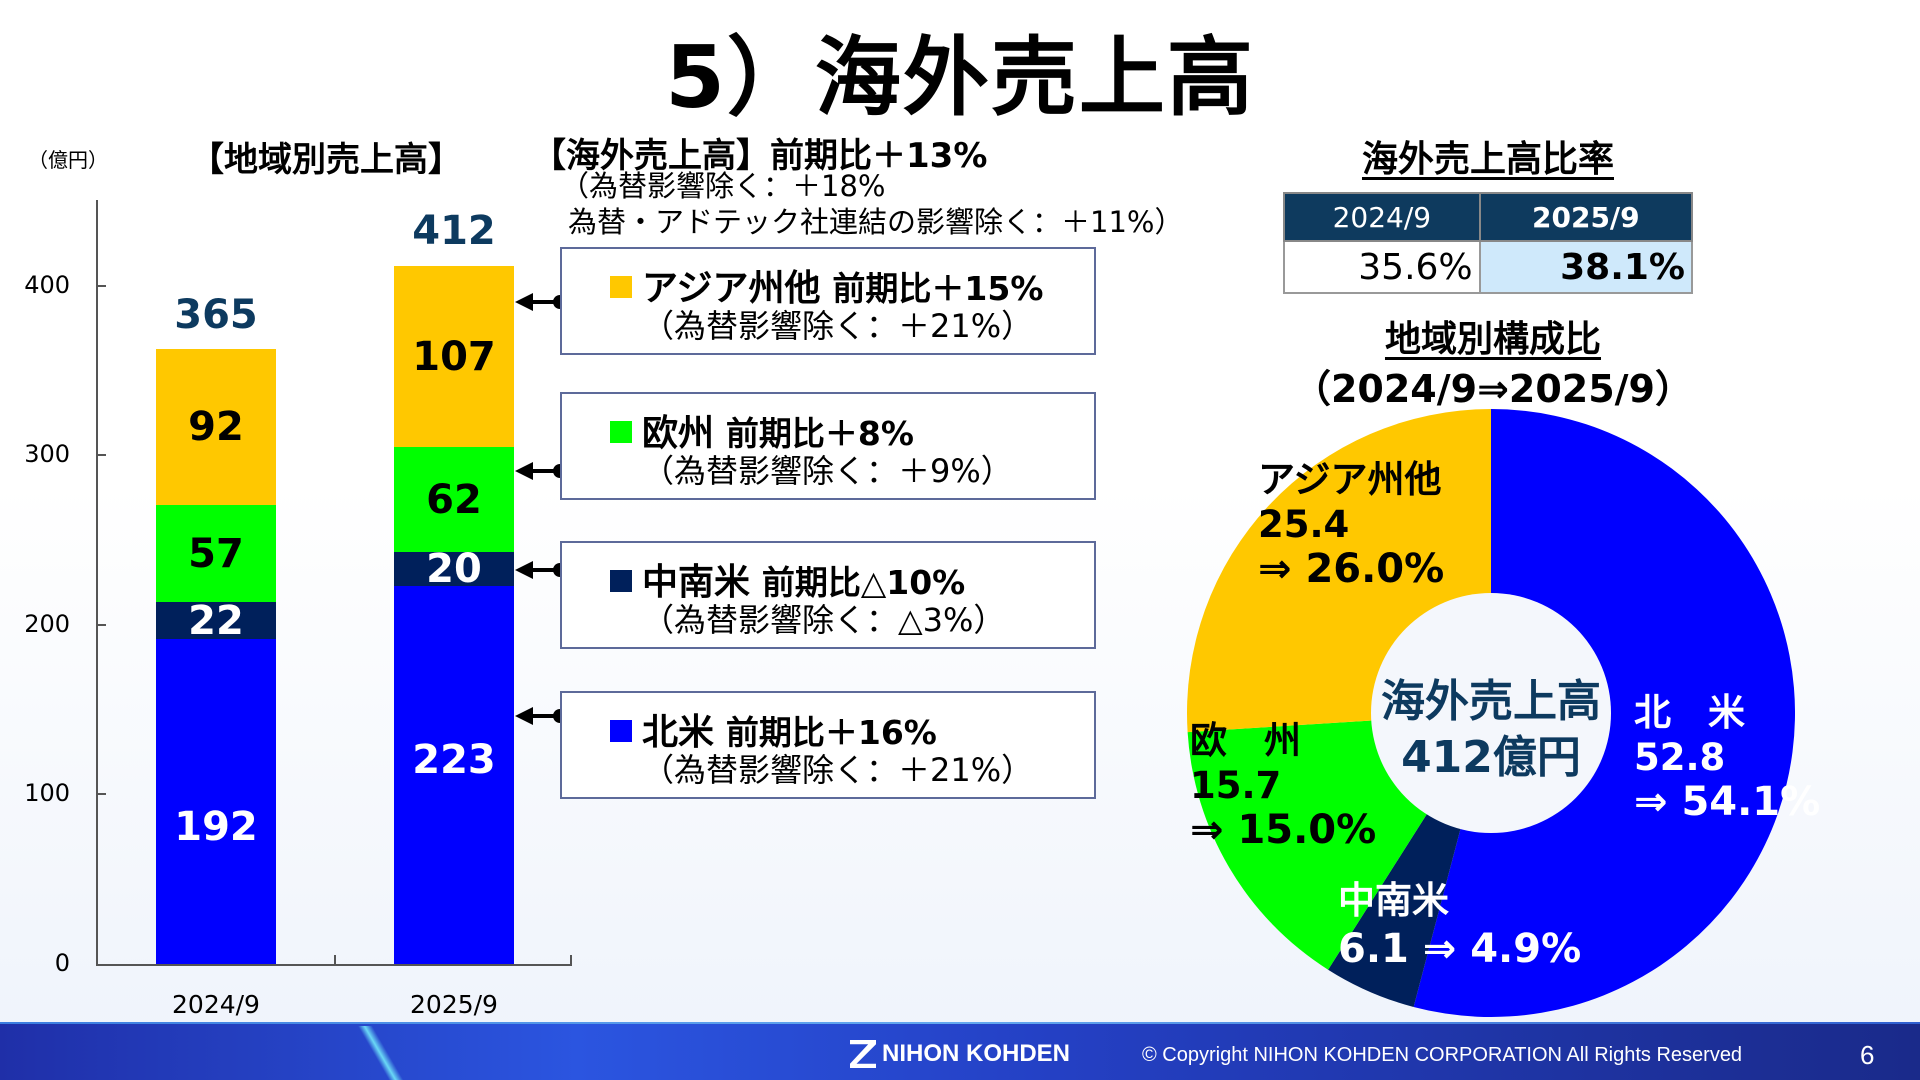 This screenshot has height=1080, width=1920. Describe the element at coordinates (678, 433) in the screenshot. I see `callout-region: 欧州` at that location.